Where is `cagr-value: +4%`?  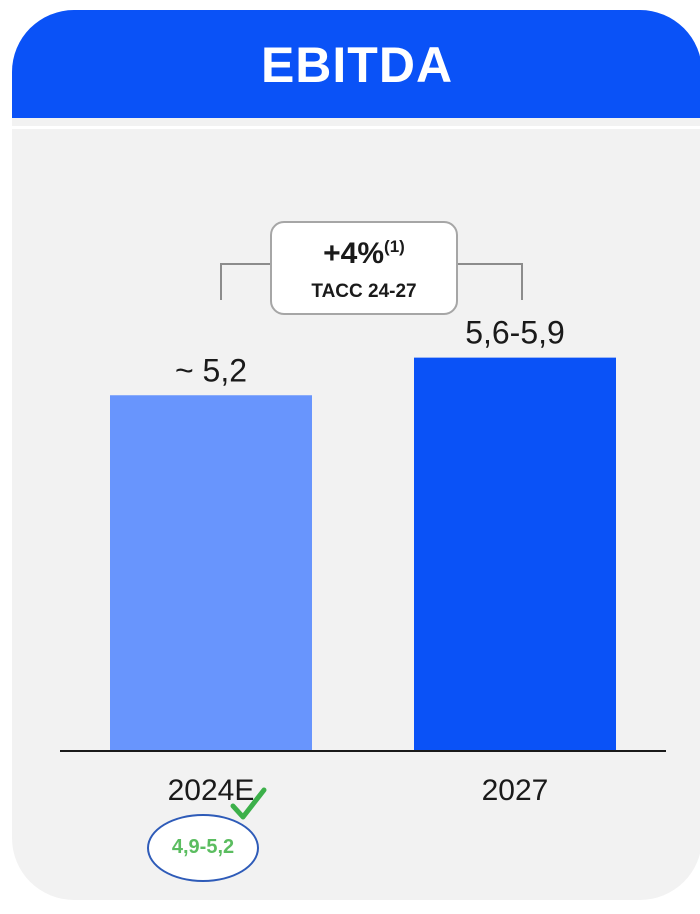 cagr-value: +4% is located at coordinates (354, 253).